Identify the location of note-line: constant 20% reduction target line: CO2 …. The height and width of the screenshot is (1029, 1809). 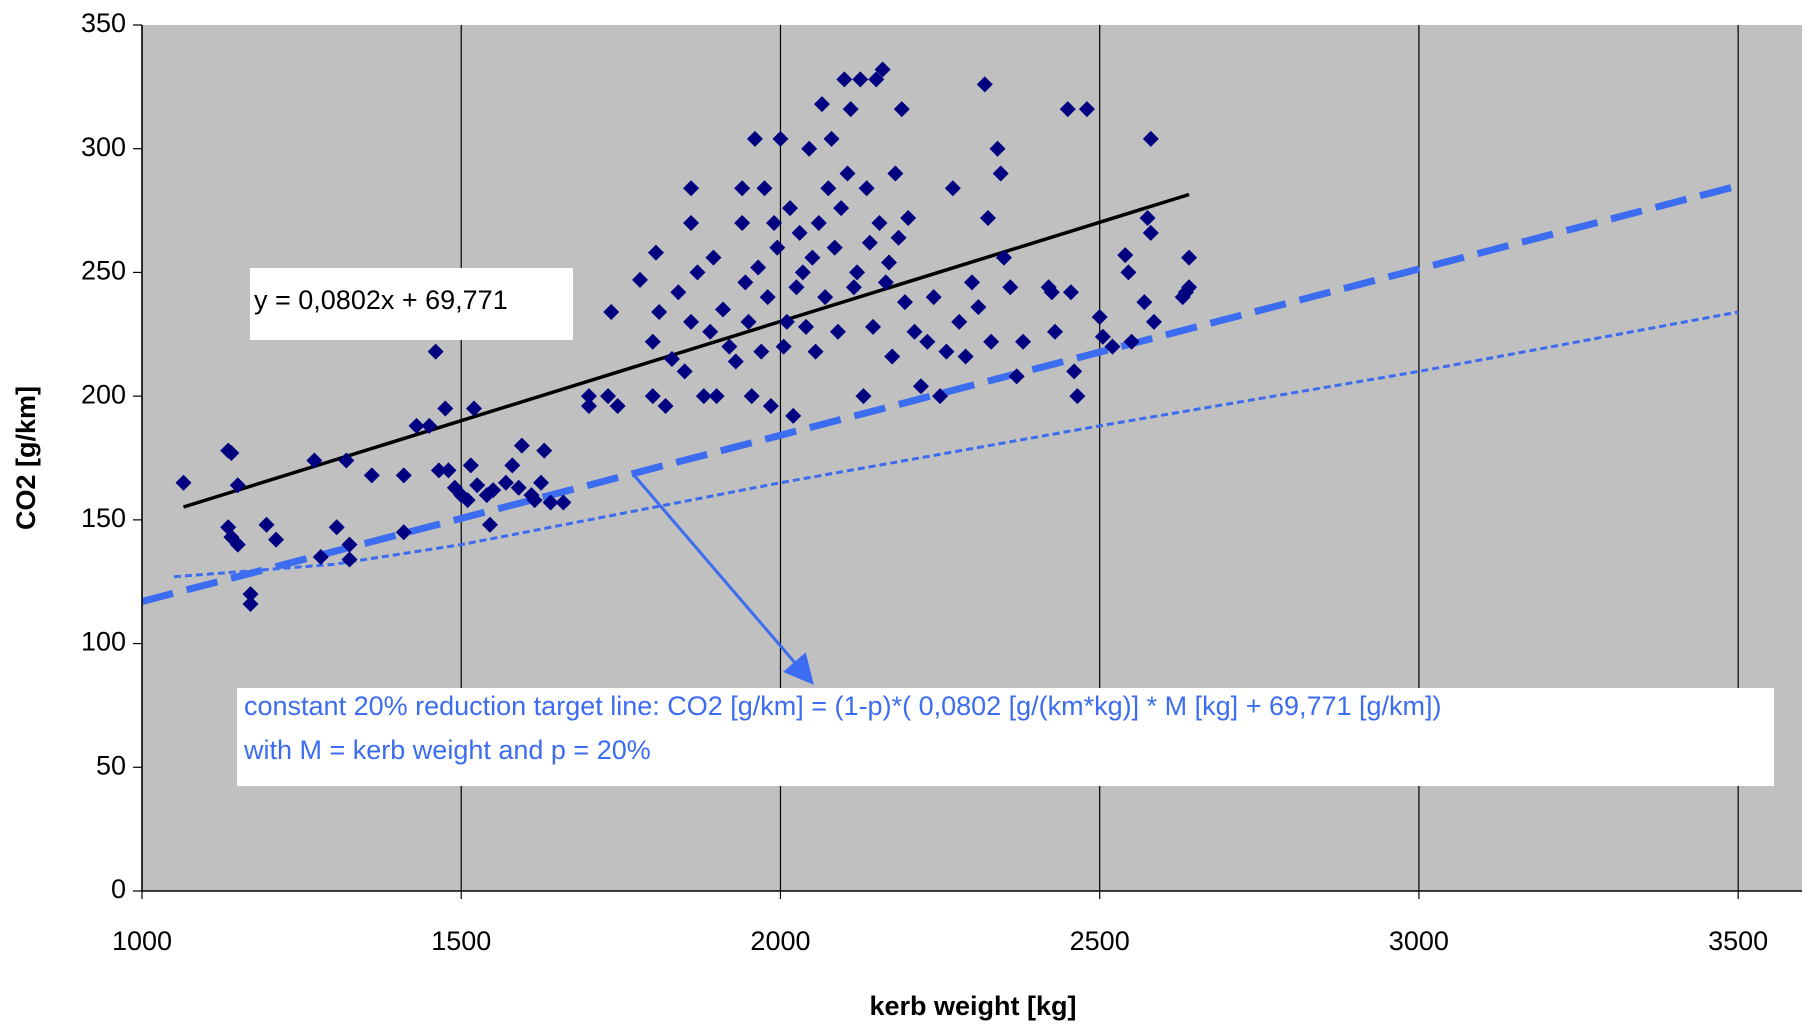
(843, 706).